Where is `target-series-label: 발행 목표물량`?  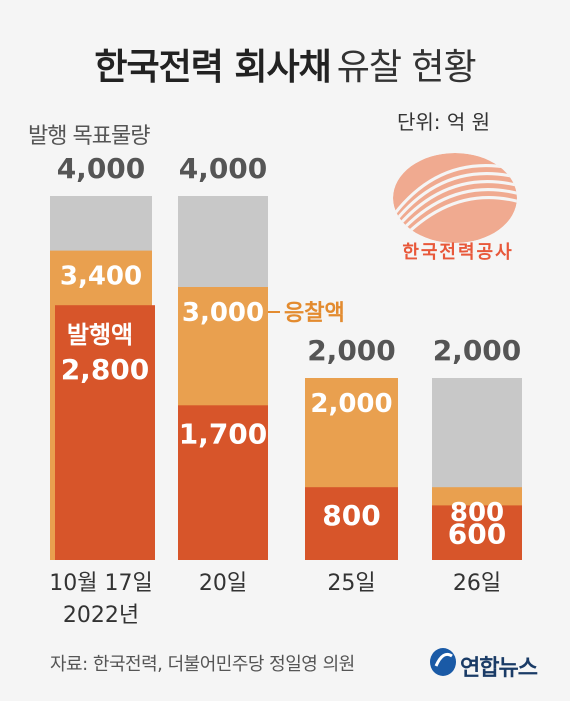 target-series-label: 발행 목표물량 is located at coordinates (89, 136).